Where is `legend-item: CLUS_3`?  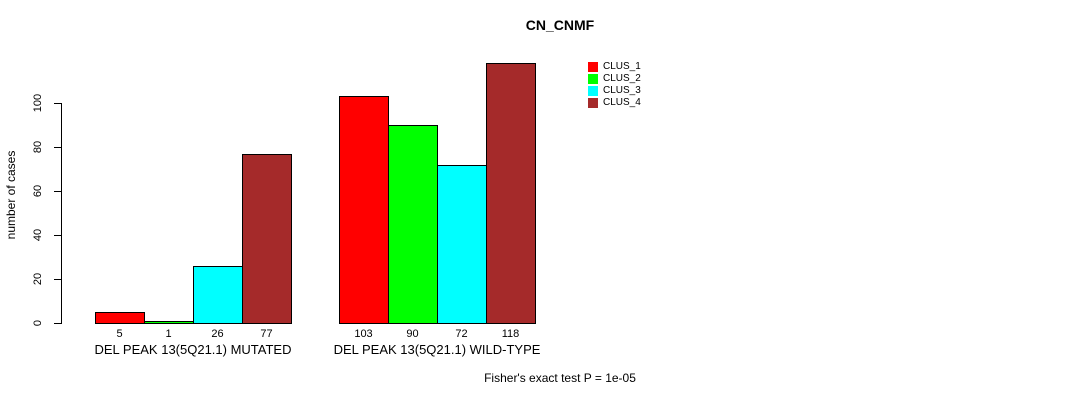 legend-item: CLUS_3 is located at coordinates (614, 91).